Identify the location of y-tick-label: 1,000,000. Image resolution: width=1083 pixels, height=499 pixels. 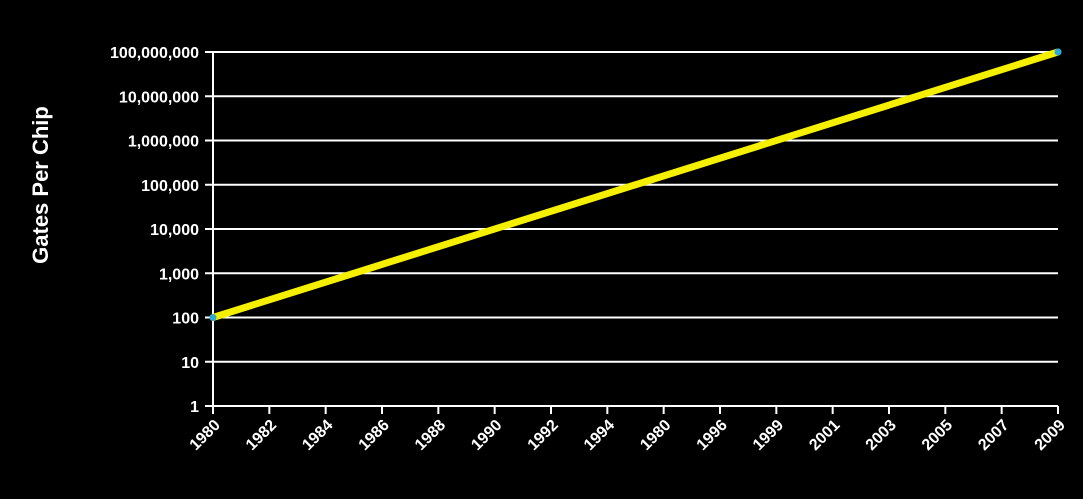
(163, 142).